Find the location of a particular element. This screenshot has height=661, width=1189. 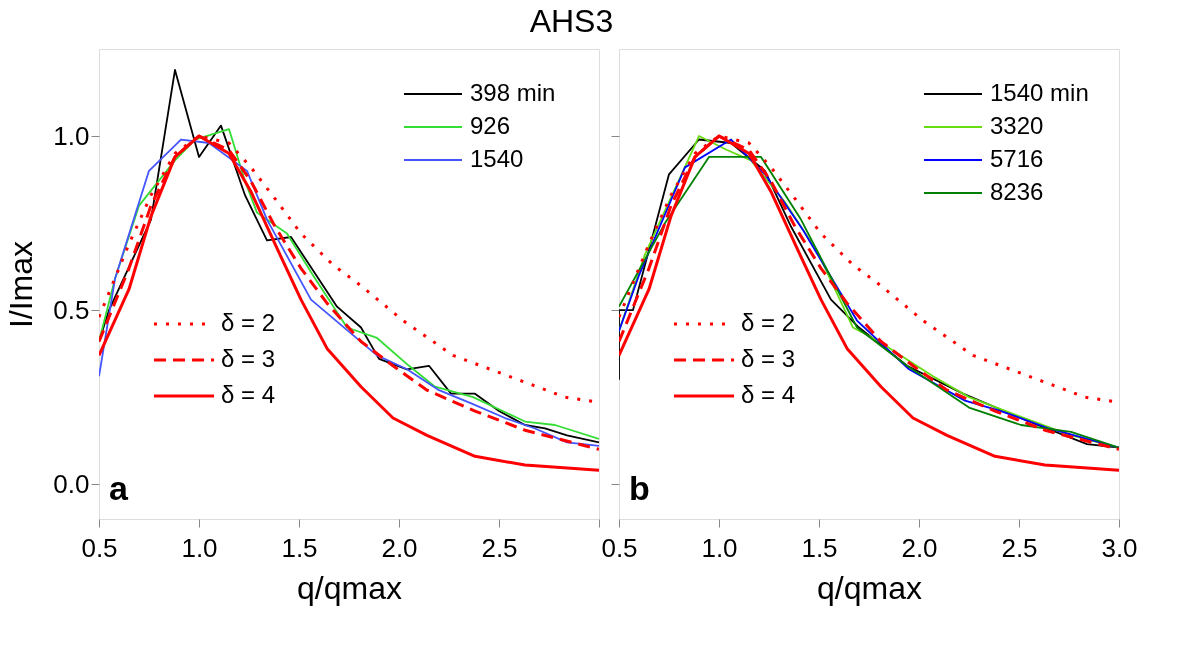

annotation: a is located at coordinates (119, 488).